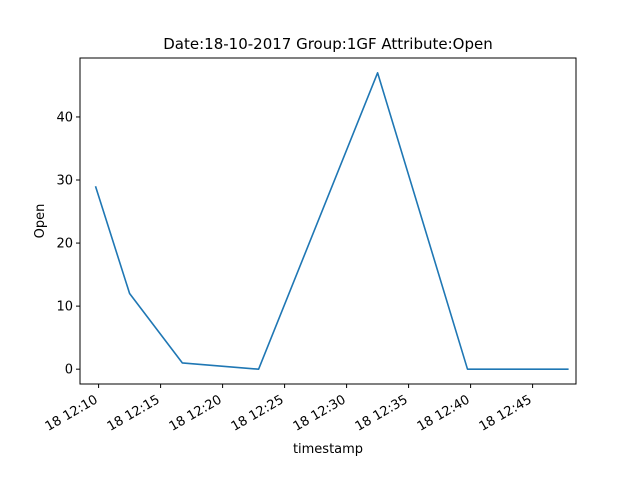 This screenshot has height=480, width=640. I want to click on x-tick-label: 18 12:25, so click(258, 413).